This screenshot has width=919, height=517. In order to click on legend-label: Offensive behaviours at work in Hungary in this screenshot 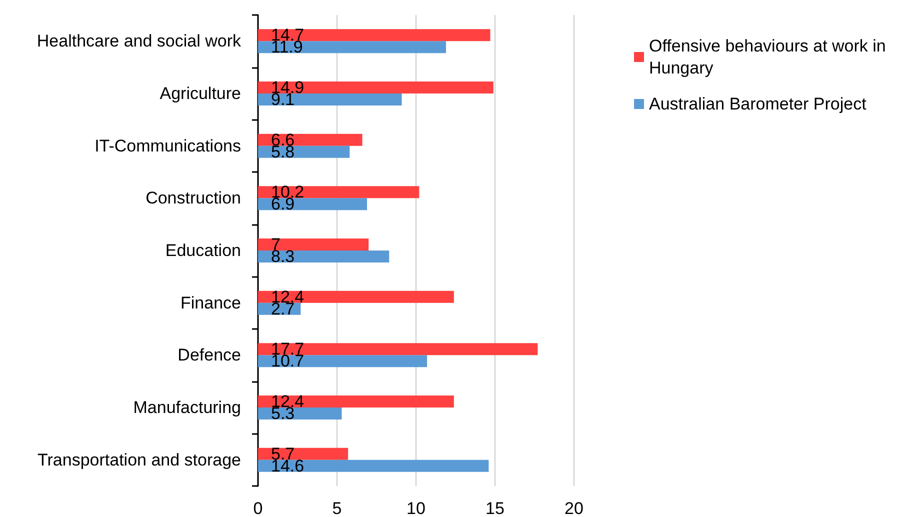, I will do `click(770, 57)`.